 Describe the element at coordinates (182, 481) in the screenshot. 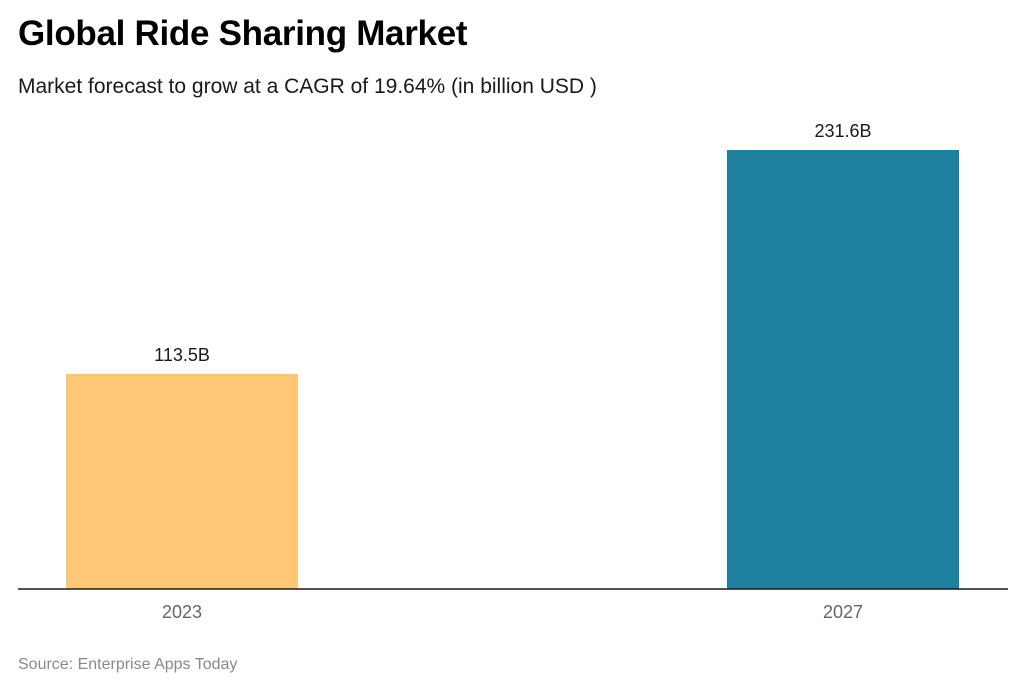

I see `bar-2023` at that location.